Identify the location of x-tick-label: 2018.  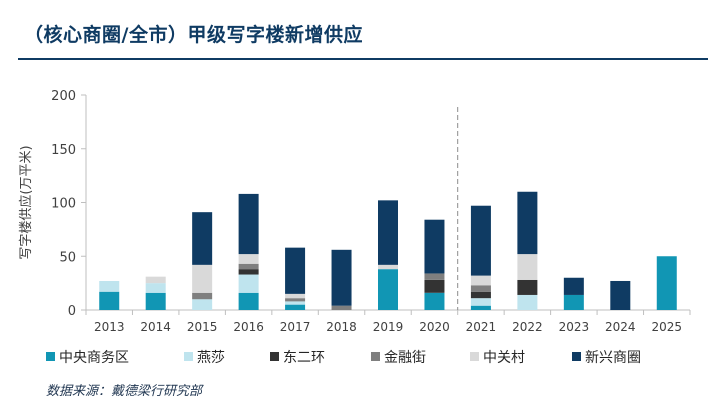
(341, 327).